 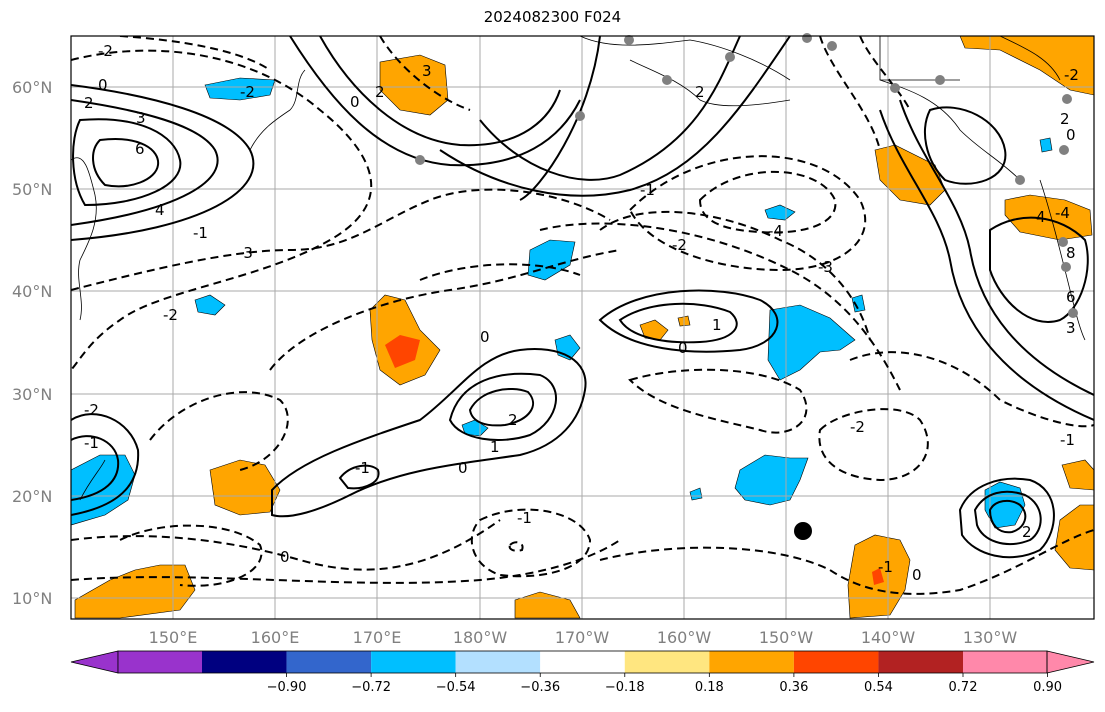 I want to click on lon-label: 160°W, so click(x=684, y=637).